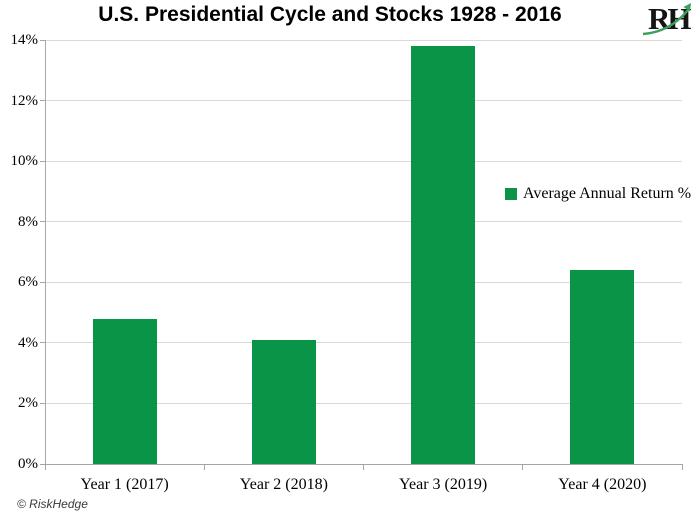  I want to click on legend: Average Annual Return %, so click(598, 194).